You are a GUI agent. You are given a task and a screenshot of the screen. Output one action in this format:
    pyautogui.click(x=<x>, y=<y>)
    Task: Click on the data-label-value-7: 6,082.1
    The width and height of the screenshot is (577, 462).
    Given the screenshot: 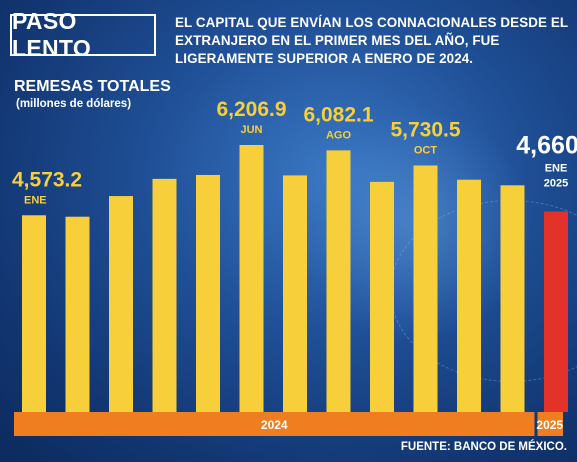 What is the action you would take?
    pyautogui.click(x=338, y=114)
    